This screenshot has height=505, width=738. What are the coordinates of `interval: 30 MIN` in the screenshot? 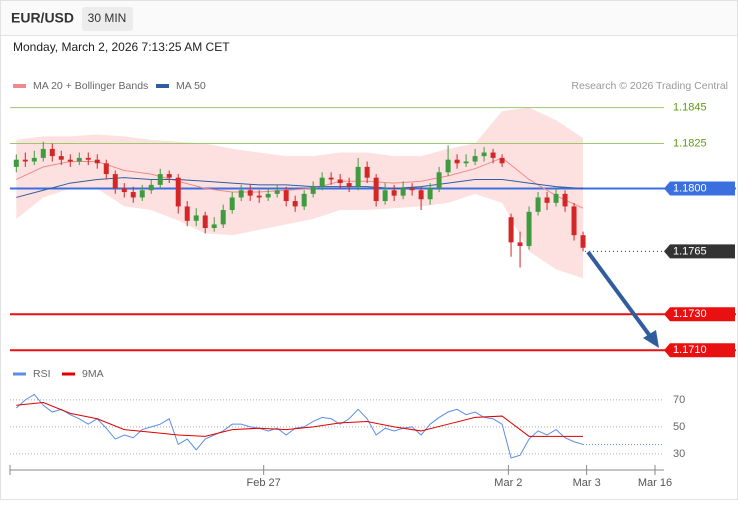 It's located at (107, 18).